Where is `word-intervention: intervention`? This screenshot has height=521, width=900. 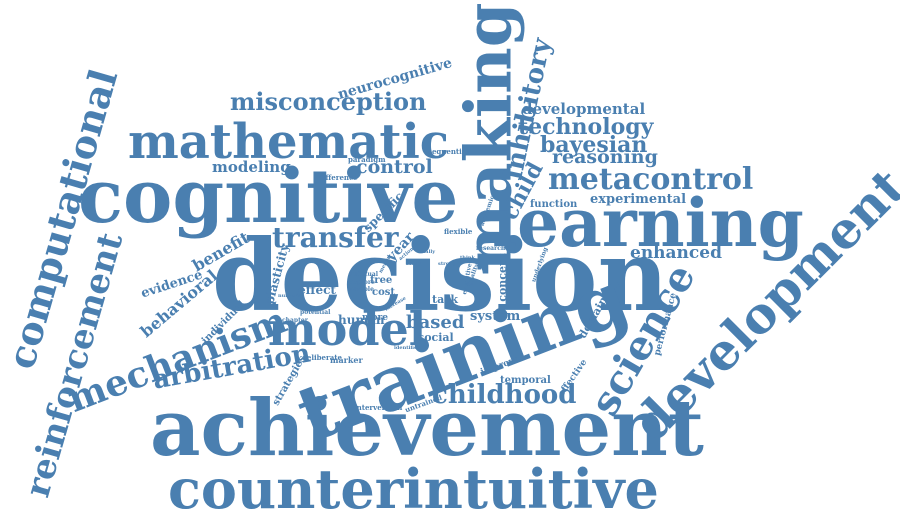 word-intervention: intervention is located at coordinates (378, 407).